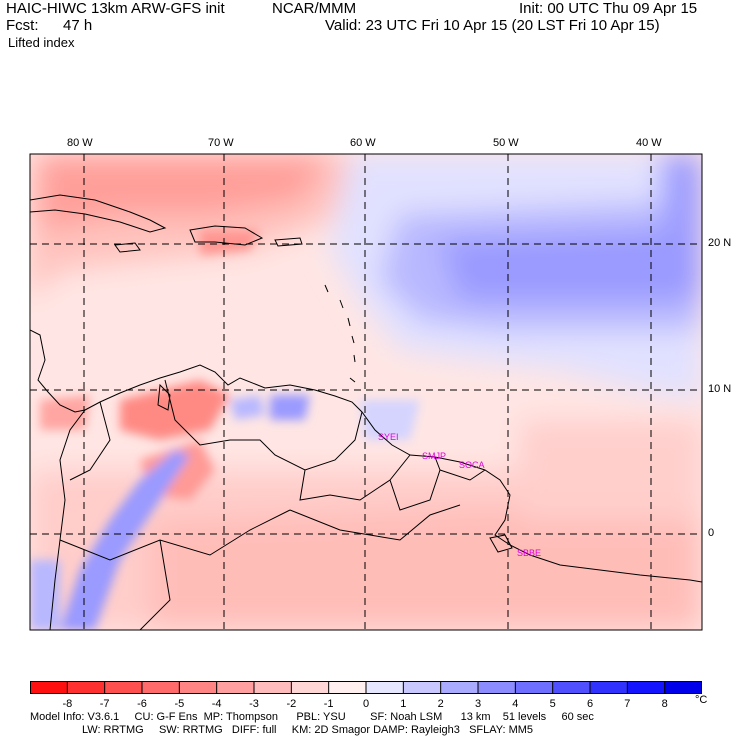 This screenshot has width=740, height=740. What do you see at coordinates (217, 704) in the screenshot?
I see `colorbar-tick-label: -4` at bounding box center [217, 704].